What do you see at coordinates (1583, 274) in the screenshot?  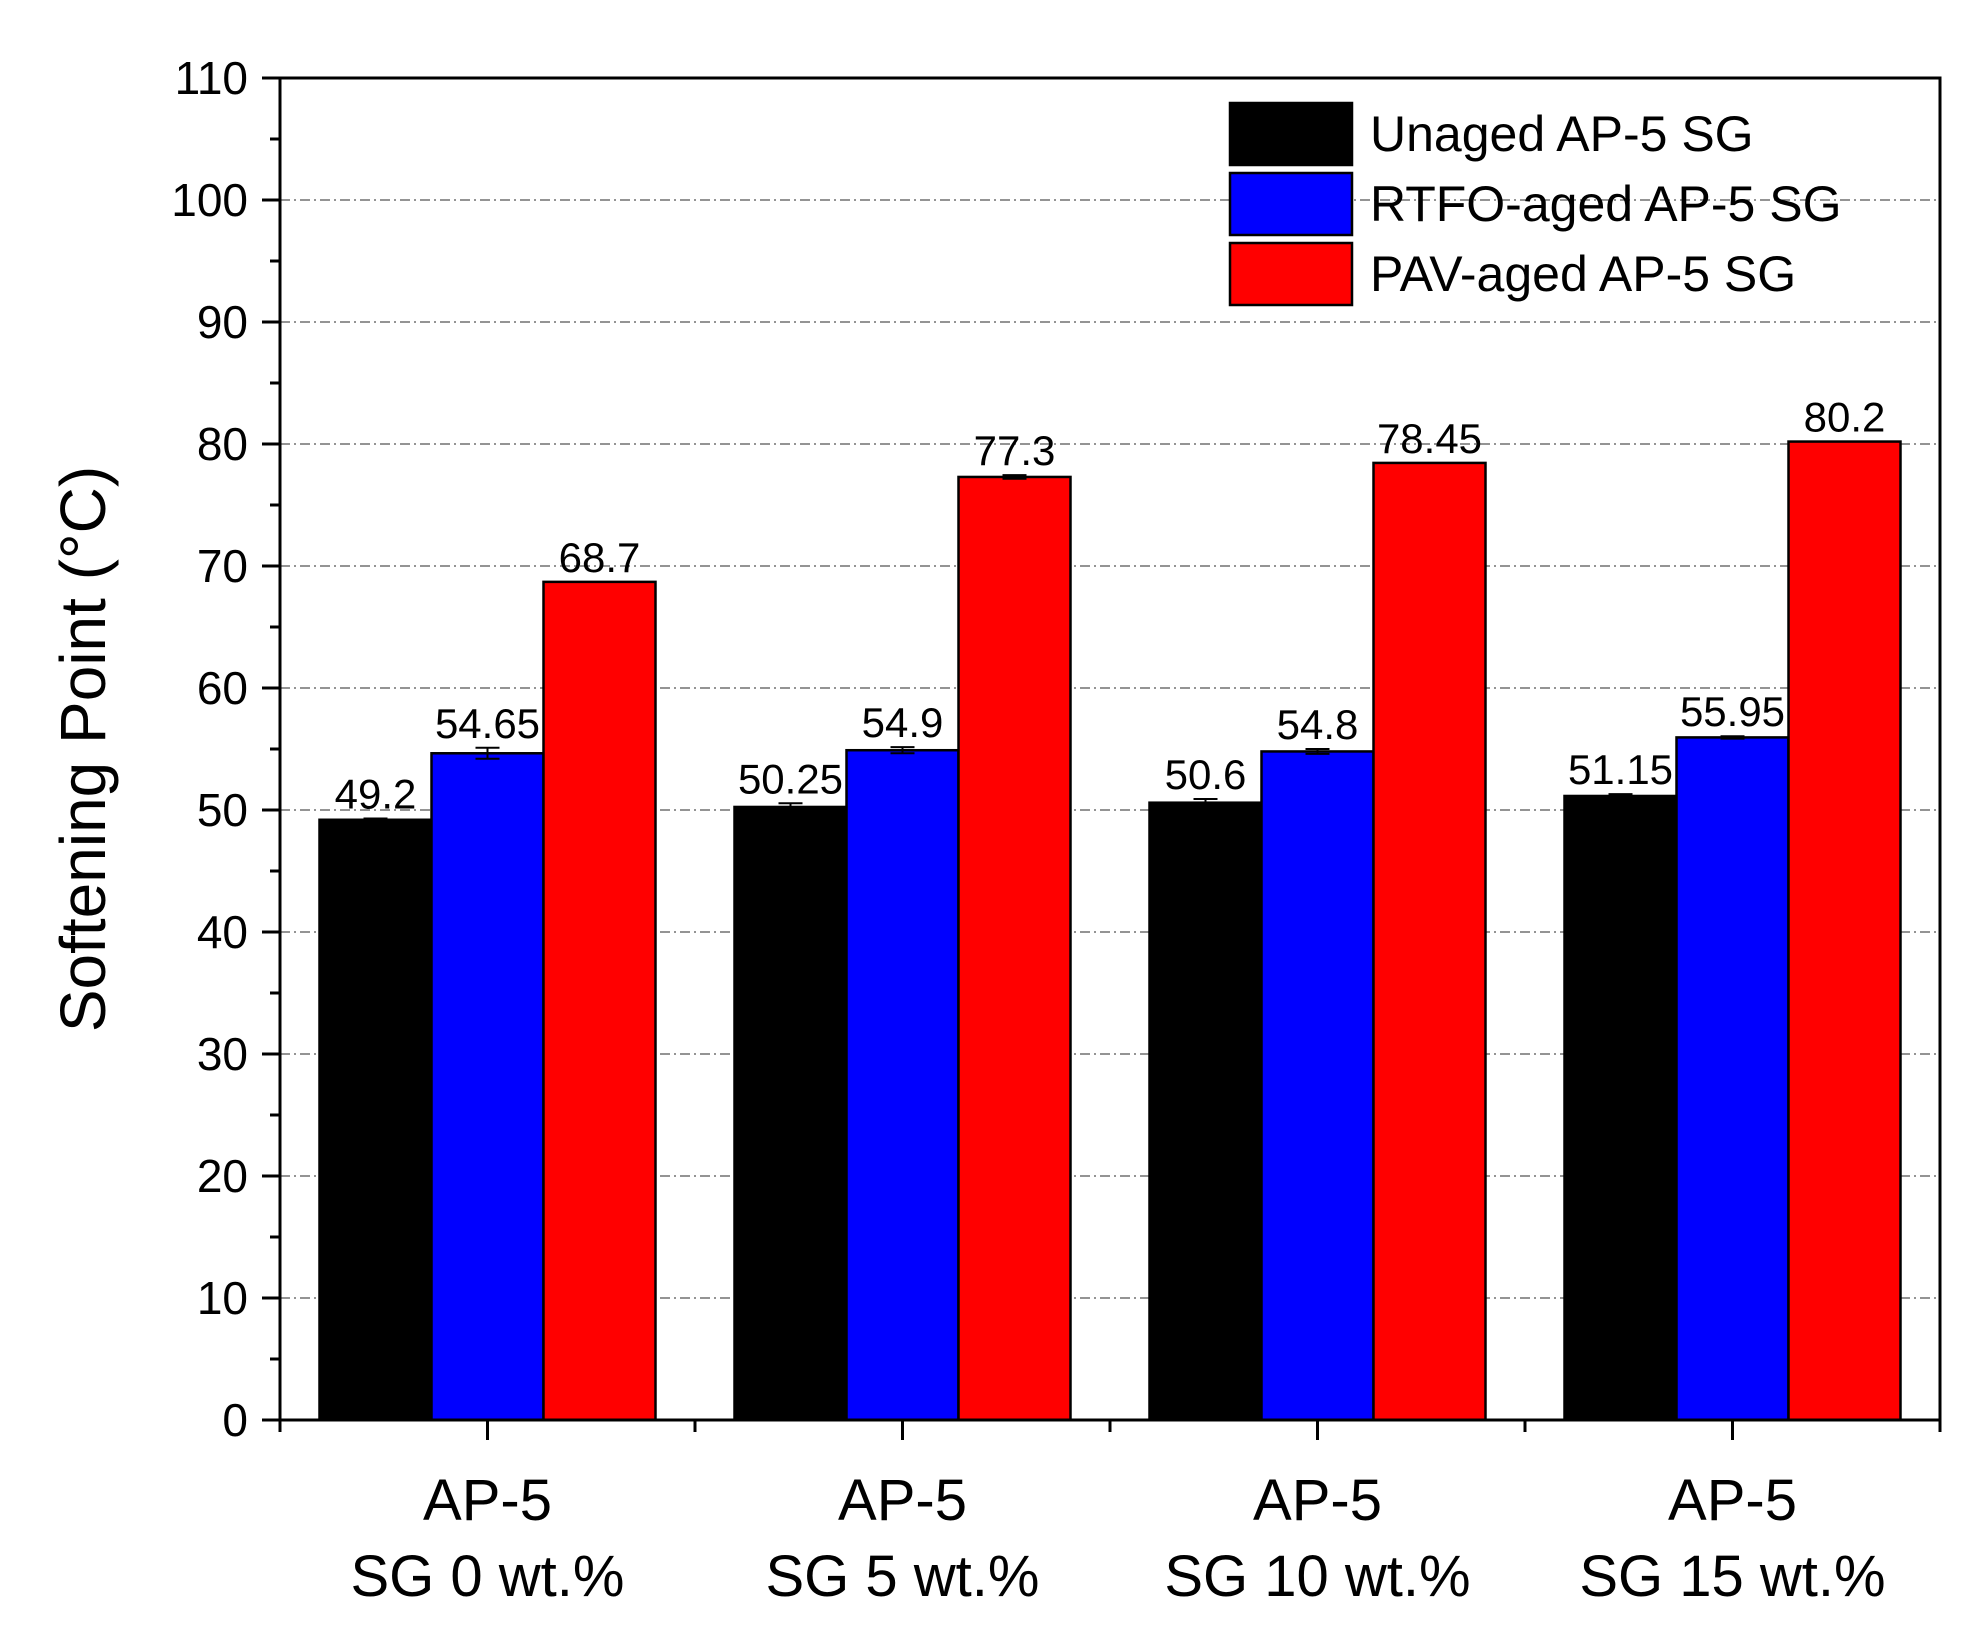 I see `legend-label: PAV-aged AP-5 SG` at bounding box center [1583, 274].